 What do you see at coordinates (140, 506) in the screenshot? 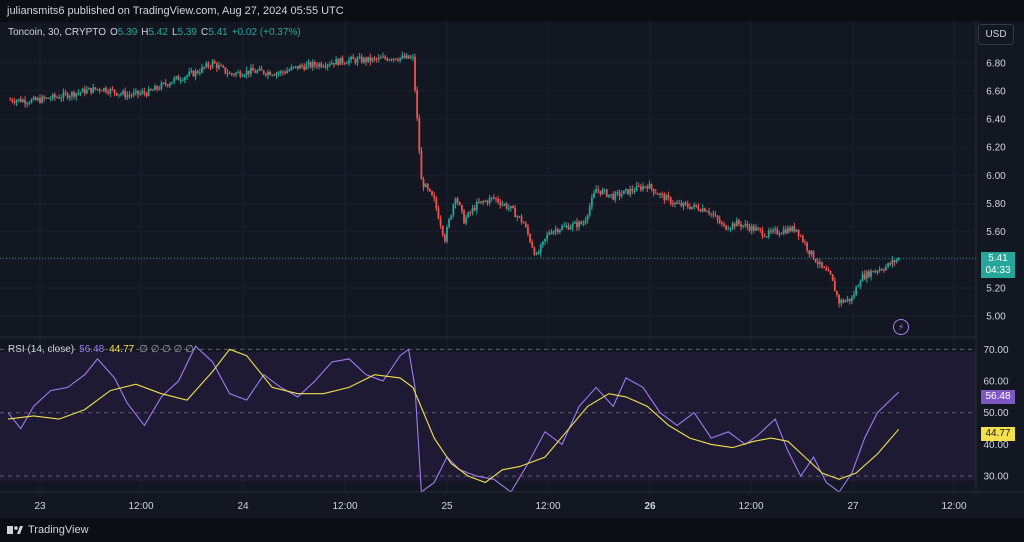
I see `time-tick-label: 12:00` at bounding box center [140, 506].